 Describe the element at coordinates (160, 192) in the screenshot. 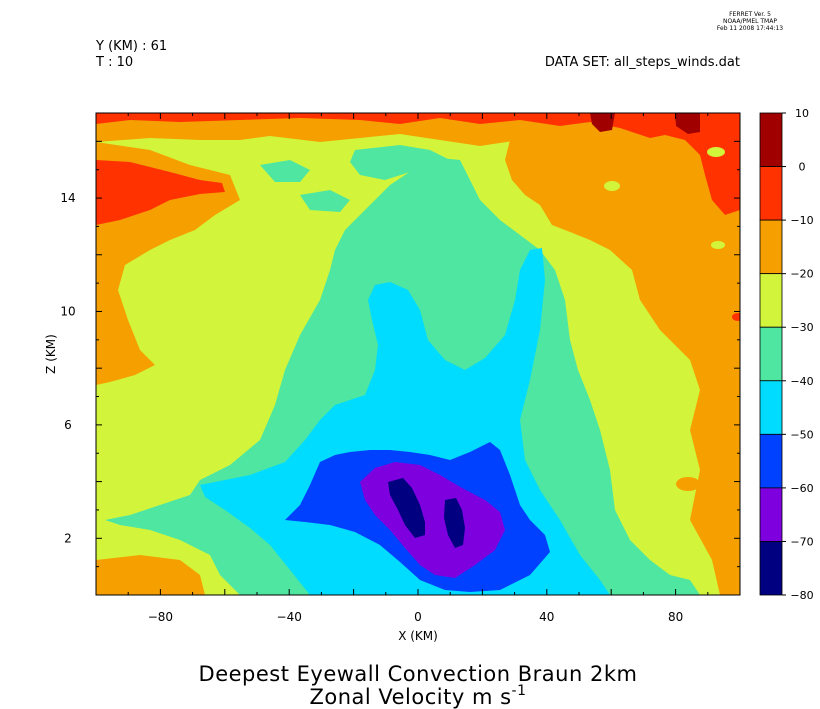

I see `band-minus10-left` at that location.